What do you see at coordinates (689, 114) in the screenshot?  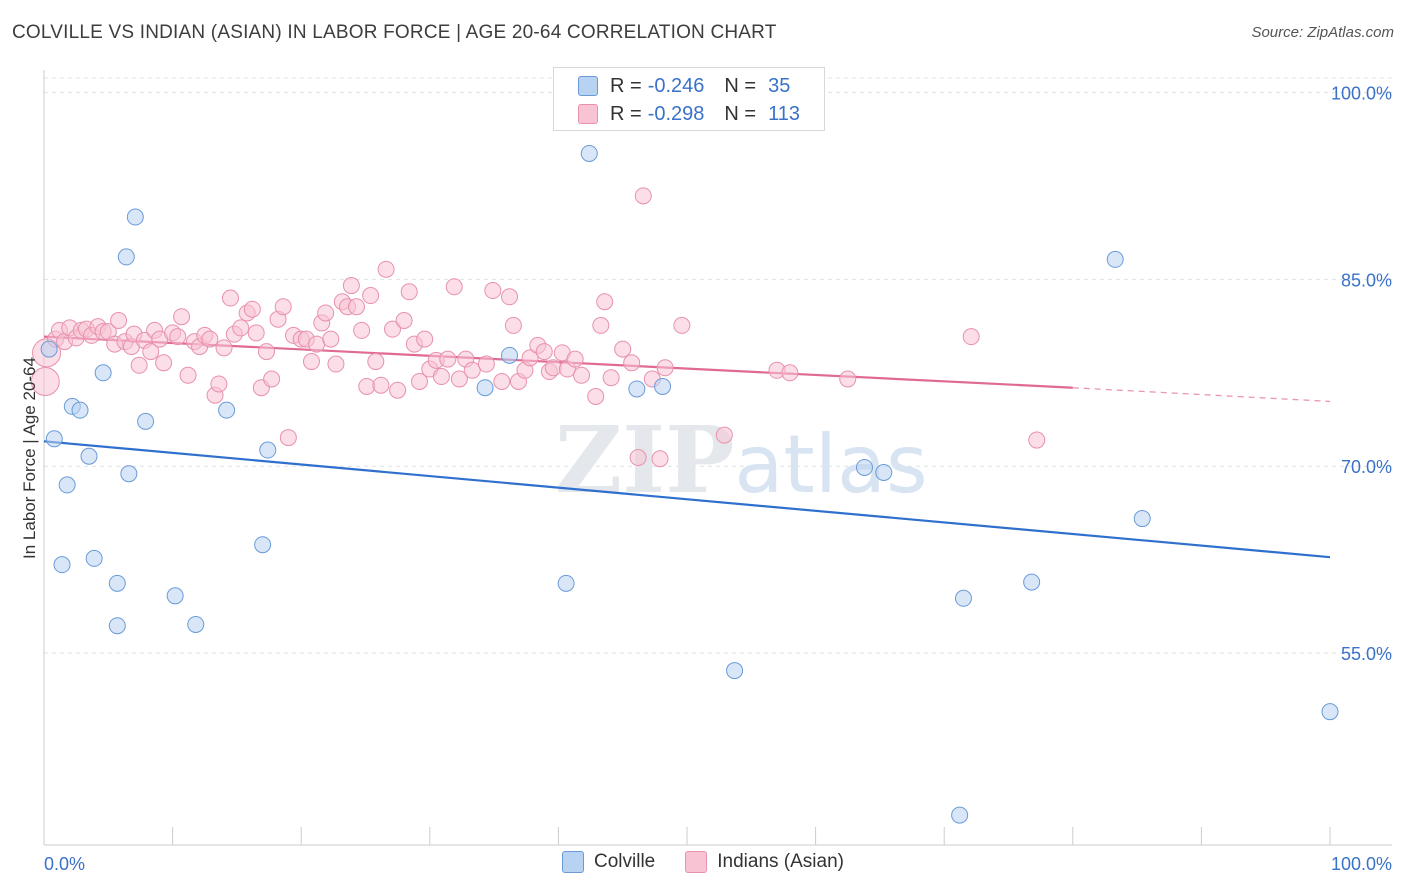 I see `legend-row-indians-asian: R = -0.298 N = 113` at bounding box center [689, 114].